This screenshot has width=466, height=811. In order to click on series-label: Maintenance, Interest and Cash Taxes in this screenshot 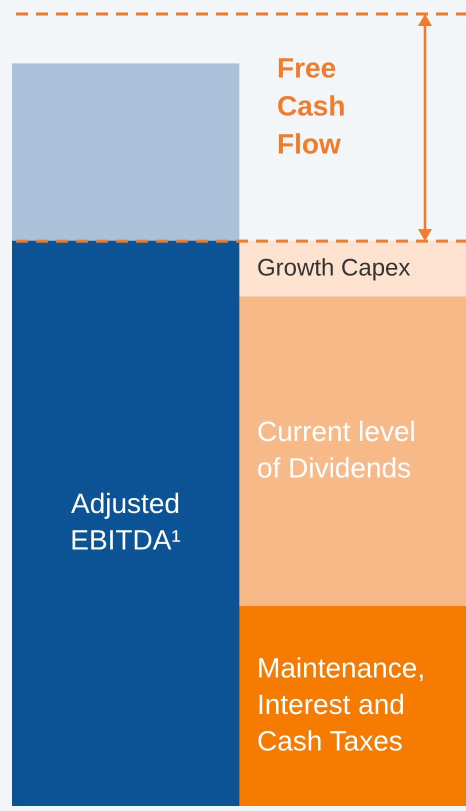, I will do `click(341, 704)`.